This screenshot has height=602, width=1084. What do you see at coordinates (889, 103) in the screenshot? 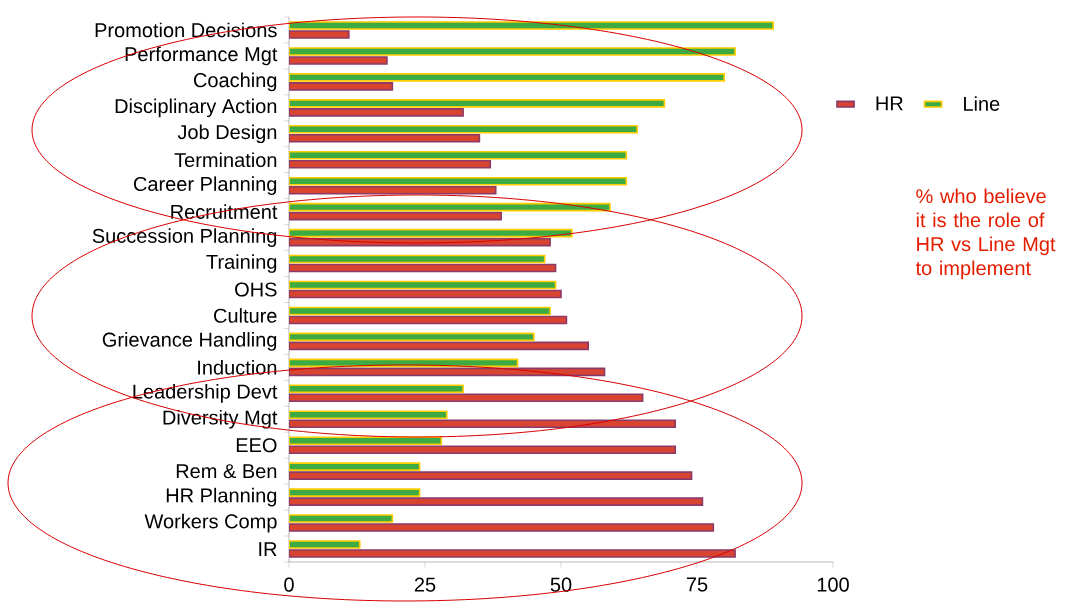
I see `legend-label: HR` at bounding box center [889, 103].